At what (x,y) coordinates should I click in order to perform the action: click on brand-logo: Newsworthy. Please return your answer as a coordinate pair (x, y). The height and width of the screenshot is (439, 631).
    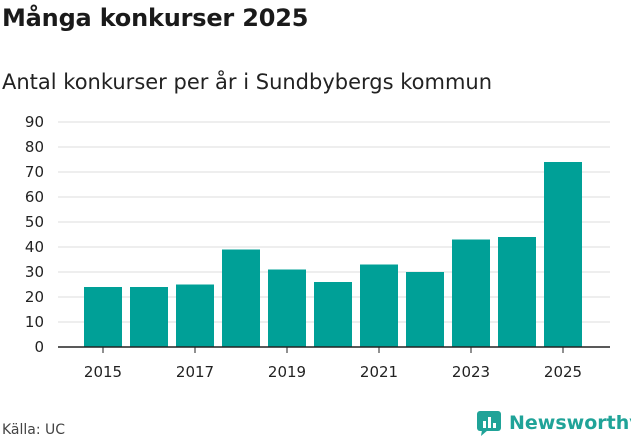
    Looking at the image, I should click on (553, 423).